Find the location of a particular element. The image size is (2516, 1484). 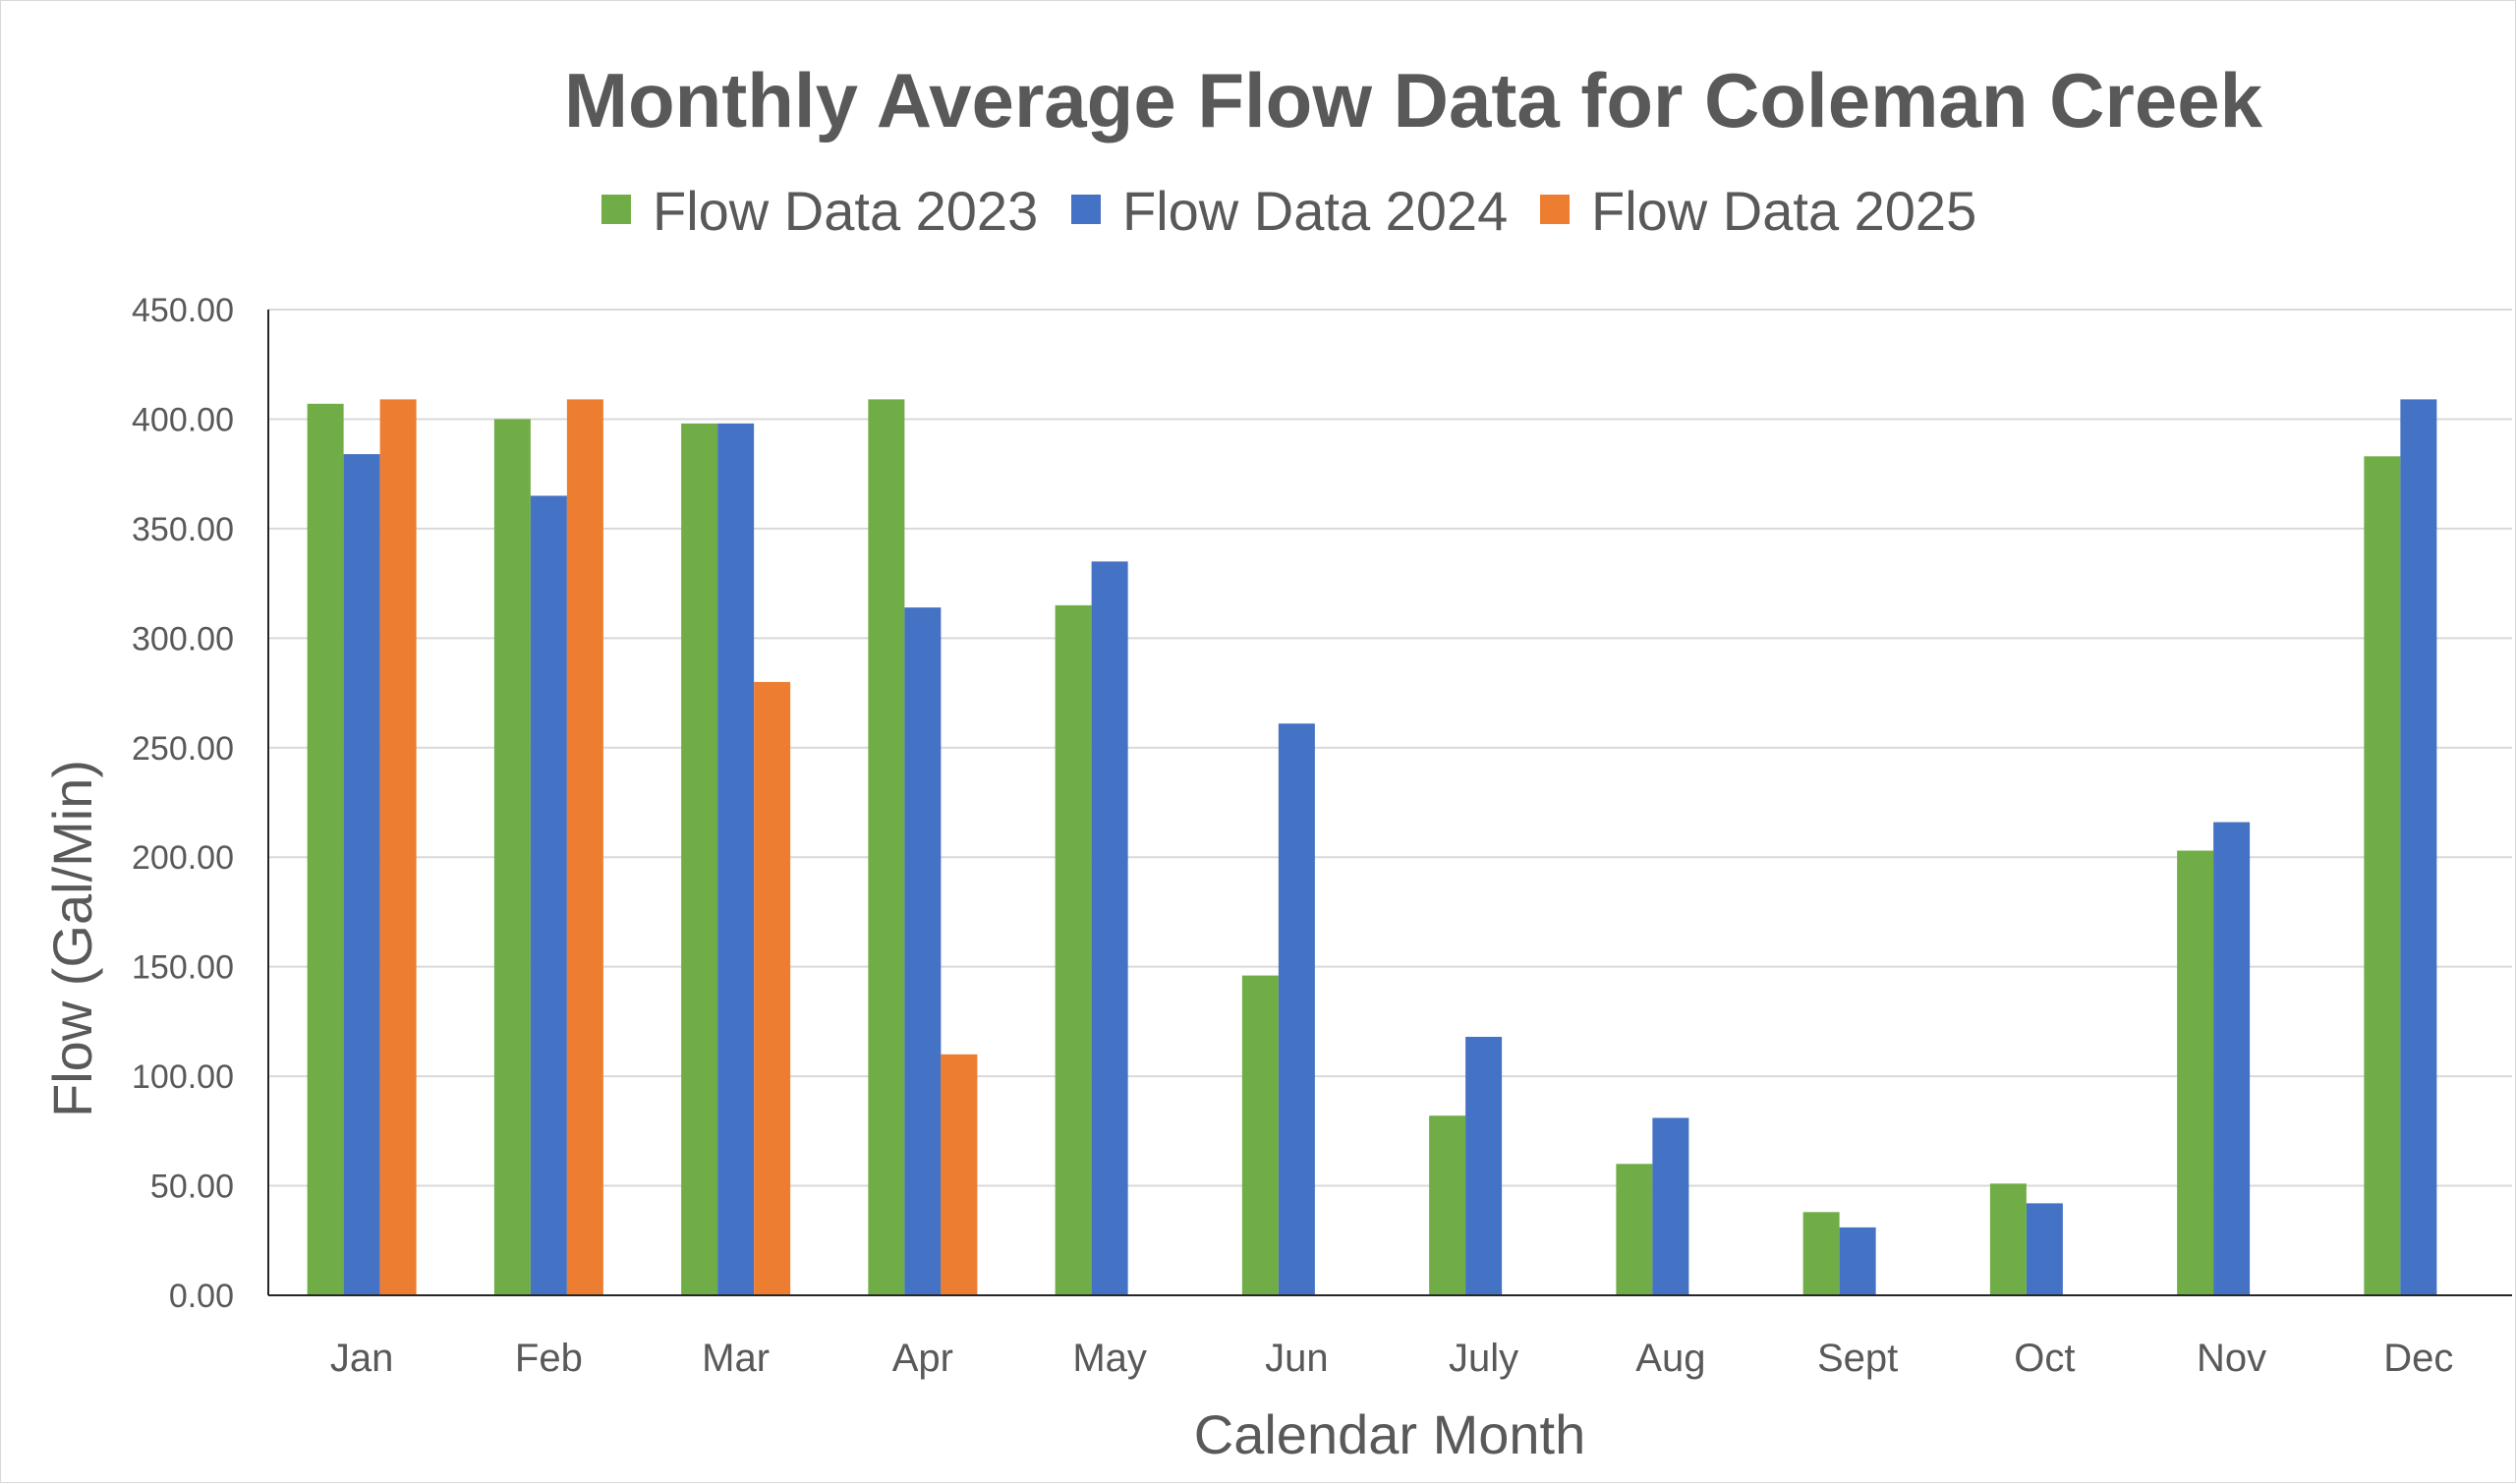

bar-flow-data-2023-apr is located at coordinates (886, 847).